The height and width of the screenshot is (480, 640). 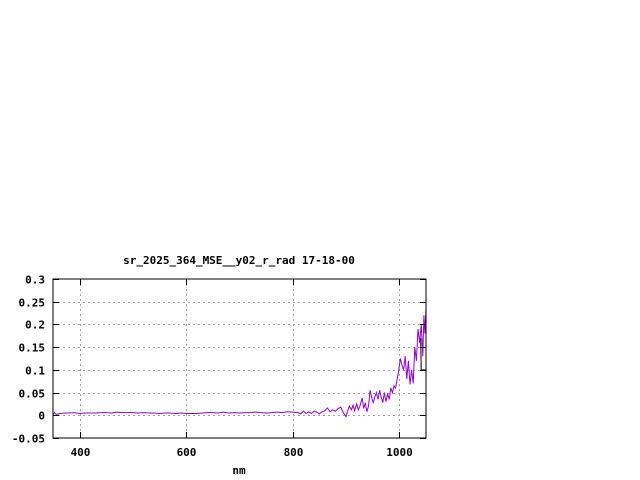 I want to click on y-tick-label: 0, so click(x=41, y=416).